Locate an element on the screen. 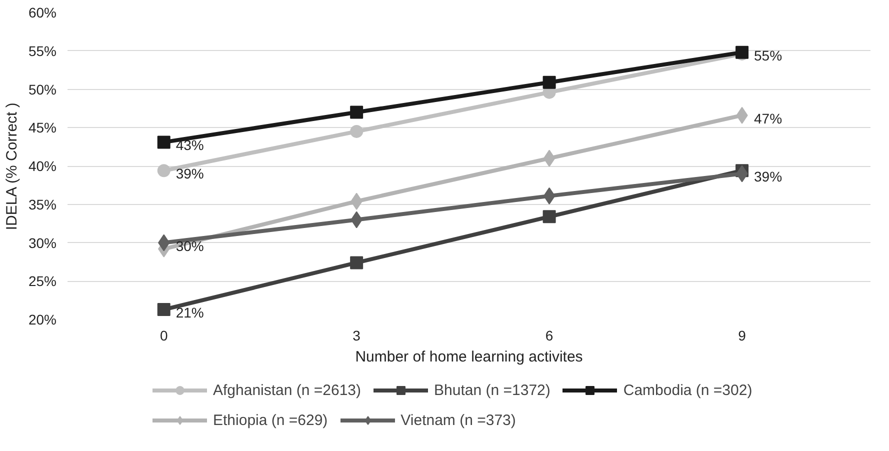  data-label: 30% is located at coordinates (190, 246).